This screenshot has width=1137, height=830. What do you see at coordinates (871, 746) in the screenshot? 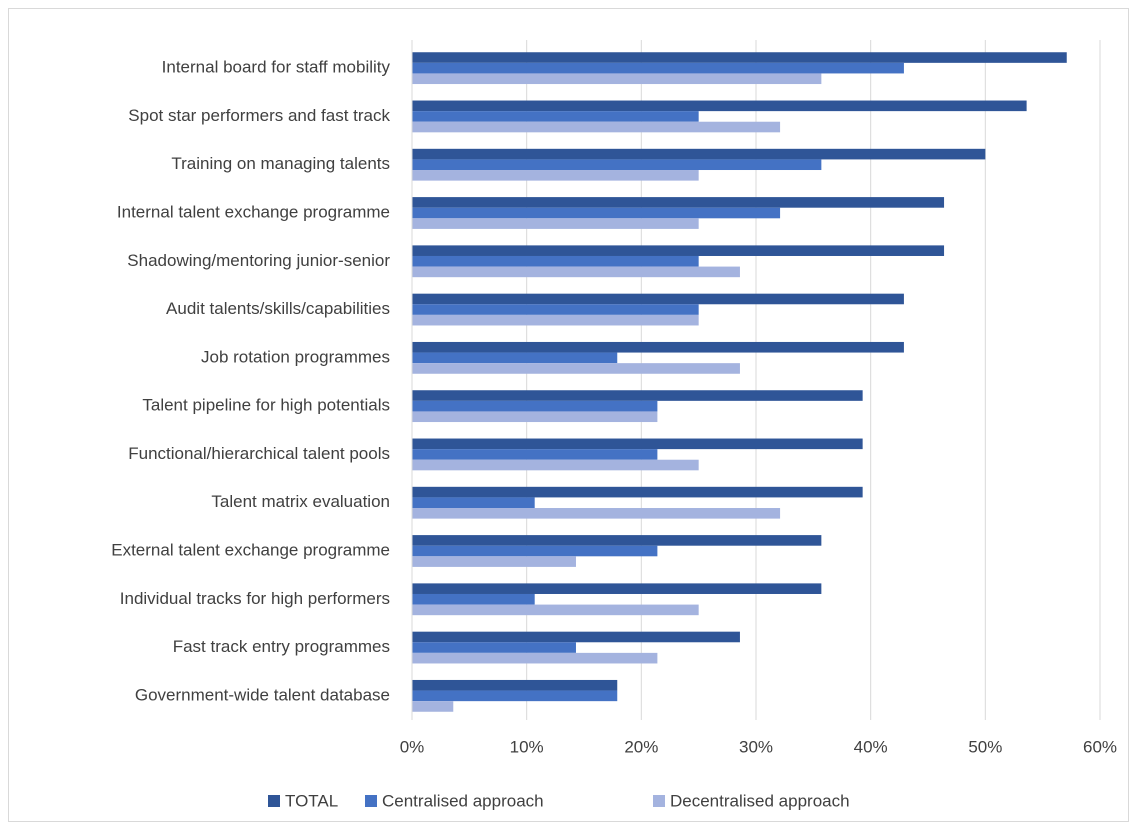
I see `x-tick-label: 40%` at bounding box center [871, 746].